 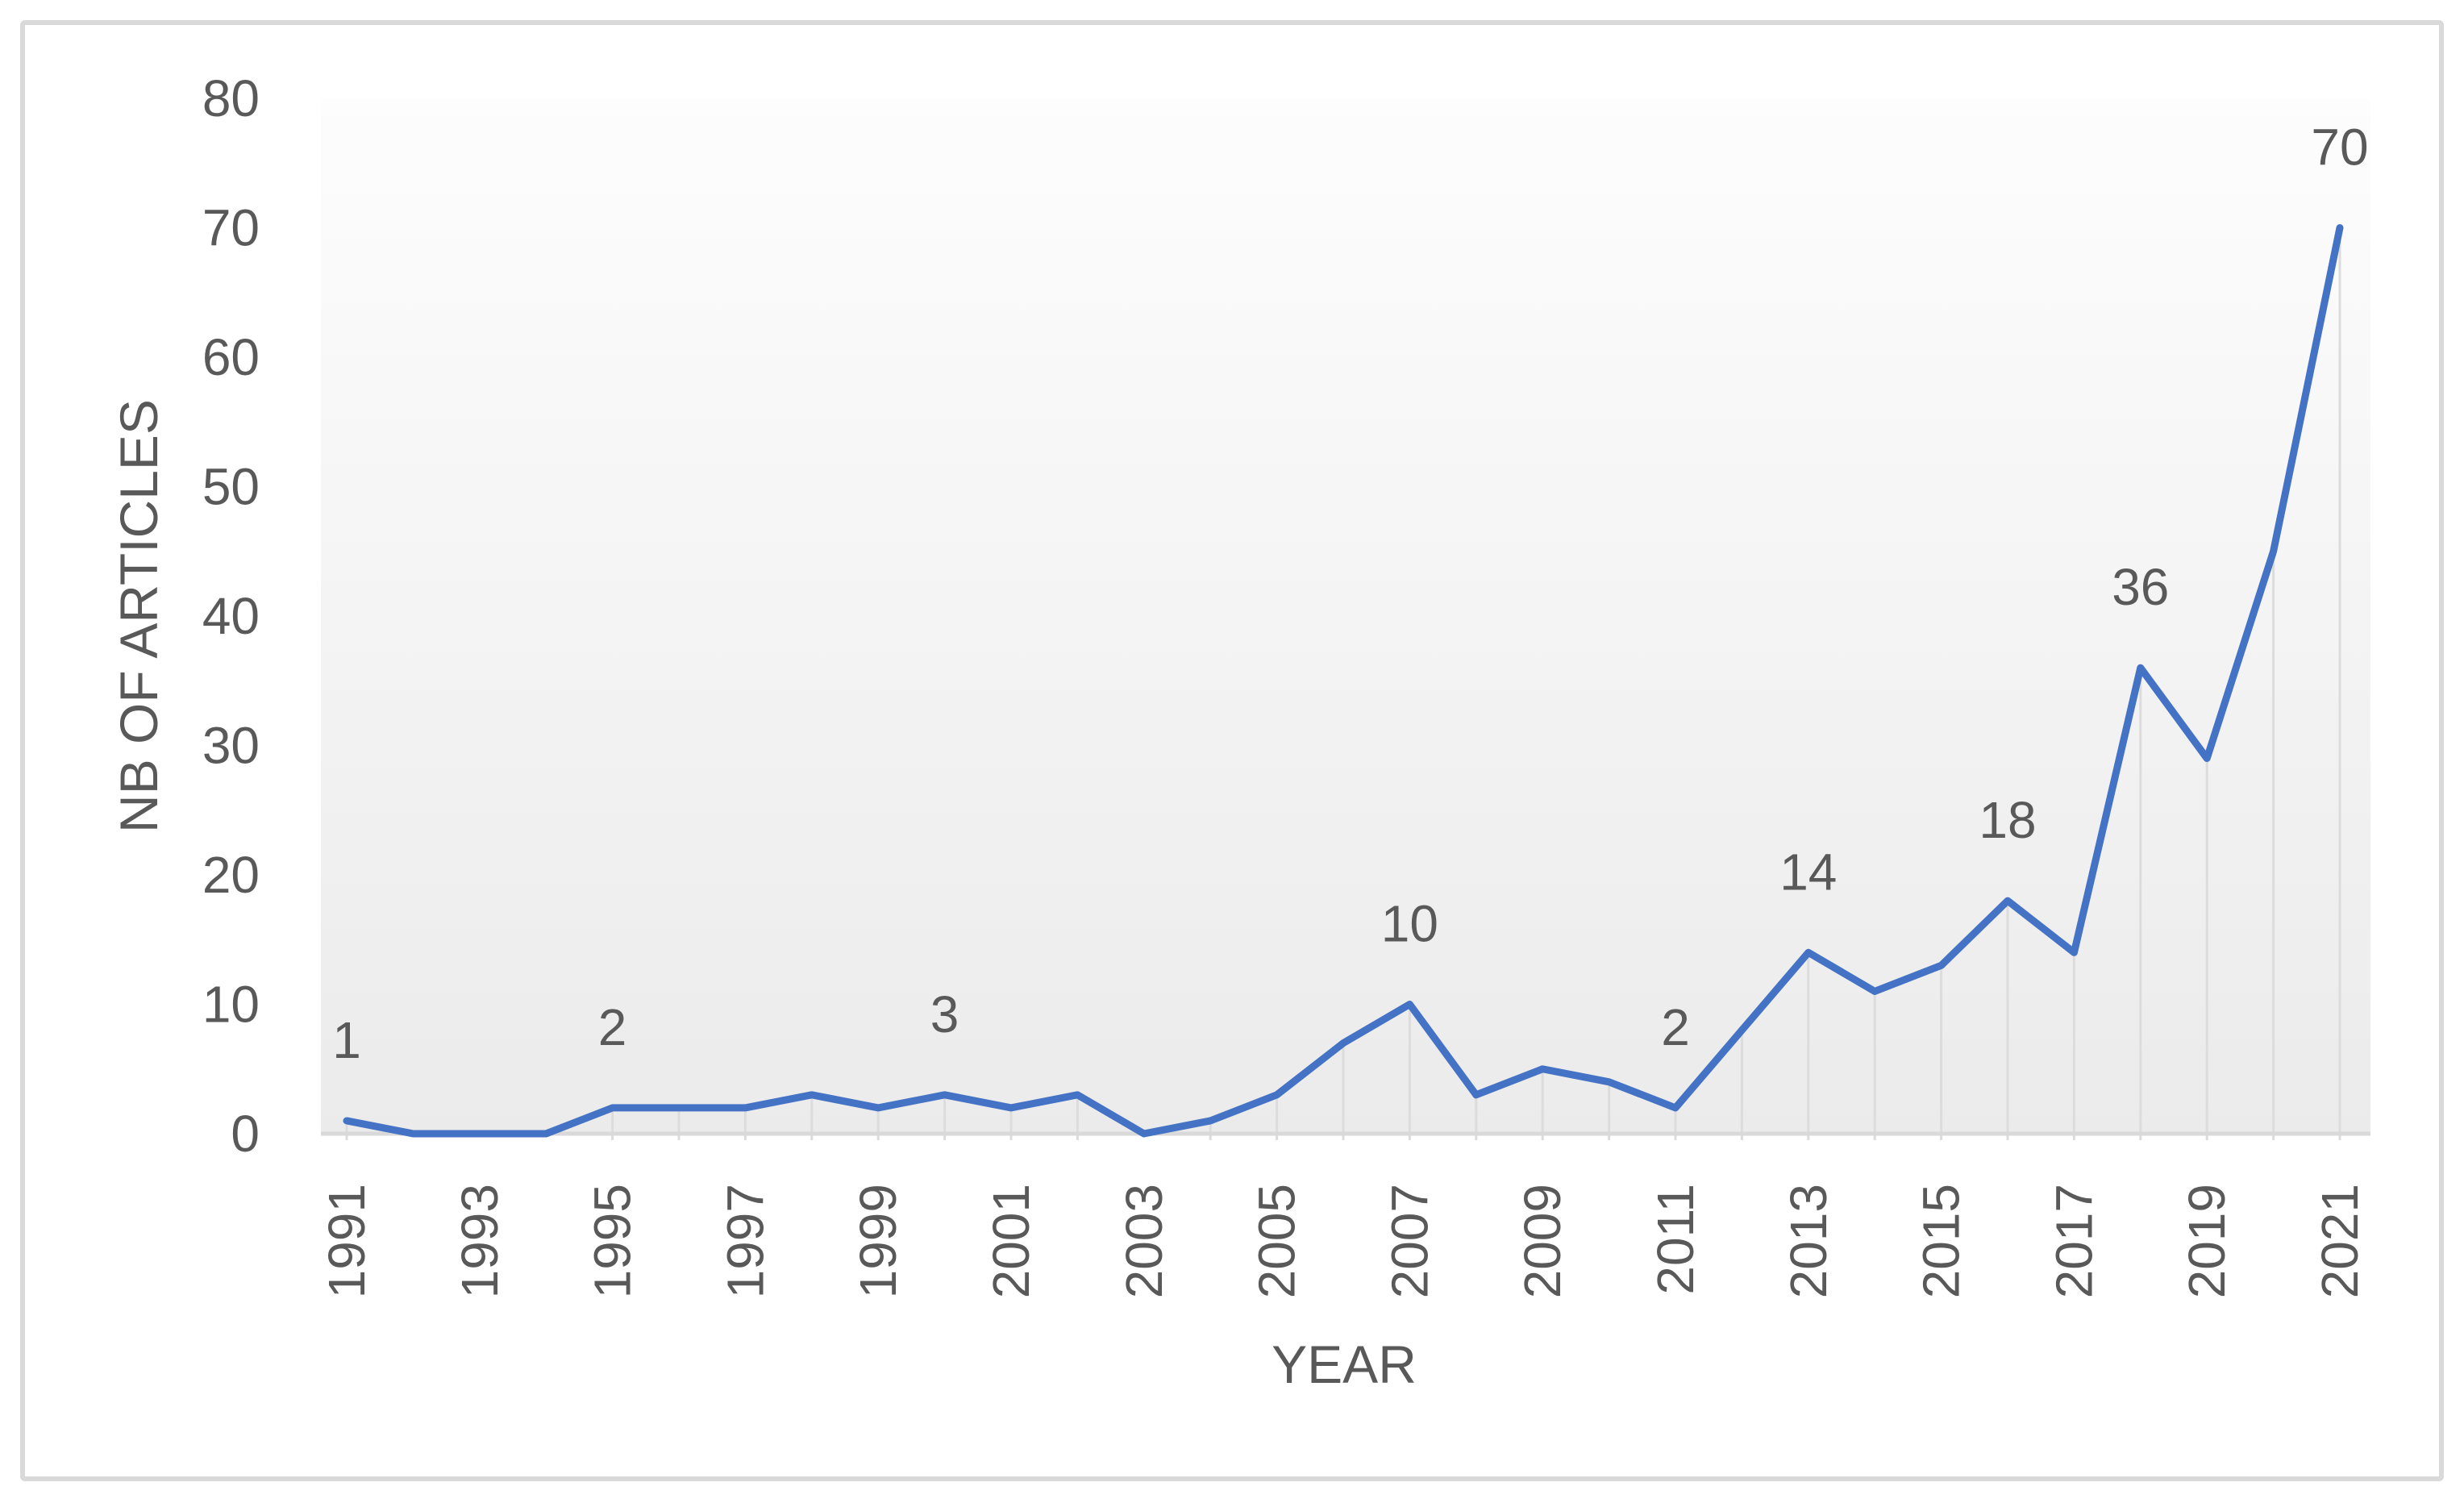 I want to click on x-tick-label: 2021, so click(x=2340, y=1241).